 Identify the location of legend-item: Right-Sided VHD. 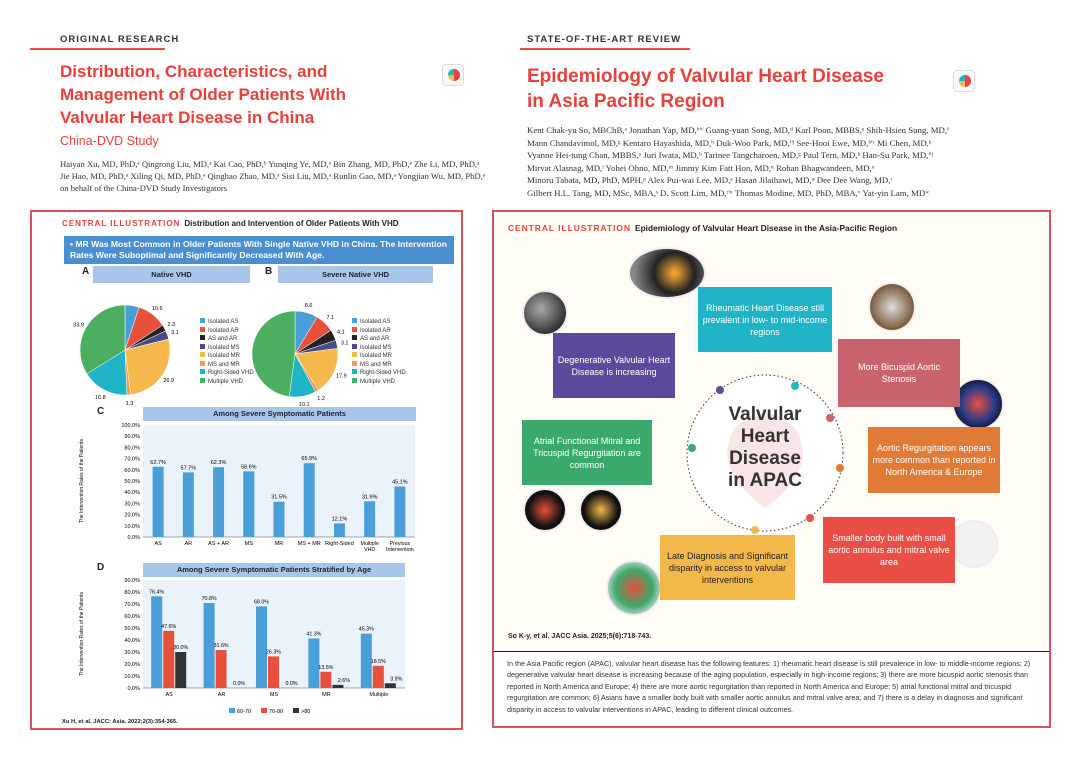
(379, 373).